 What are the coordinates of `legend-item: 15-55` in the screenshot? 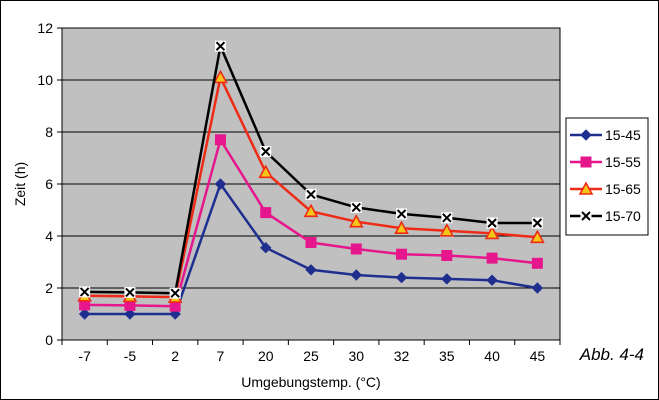 It's located at (605, 162).